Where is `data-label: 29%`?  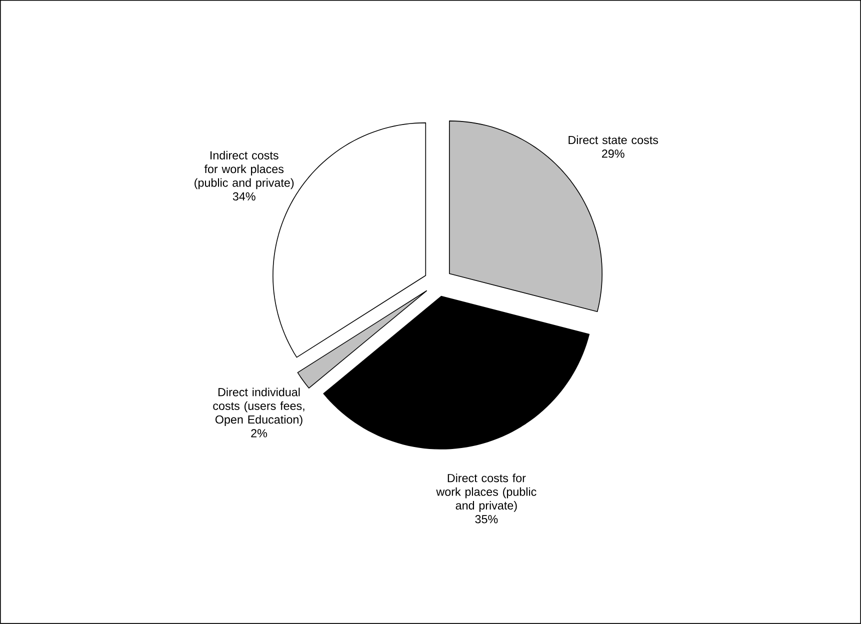
data-label: 29% is located at coordinates (613, 154).